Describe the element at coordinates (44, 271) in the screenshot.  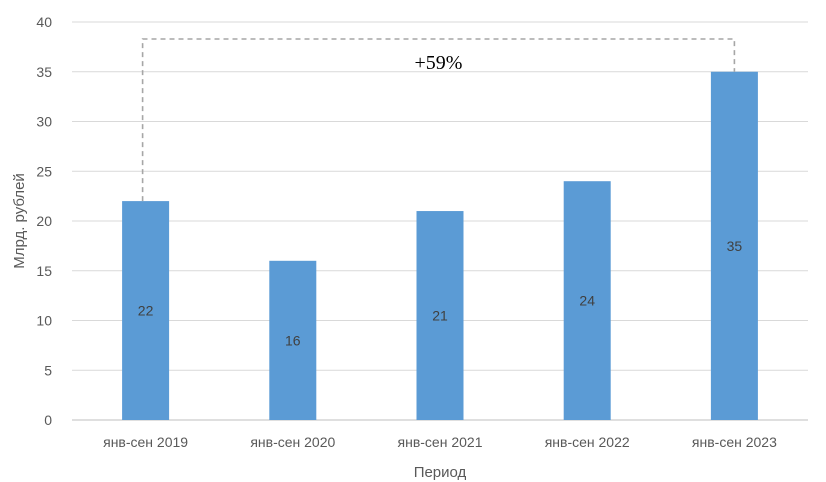
I see `y-tick-label: 15` at that location.